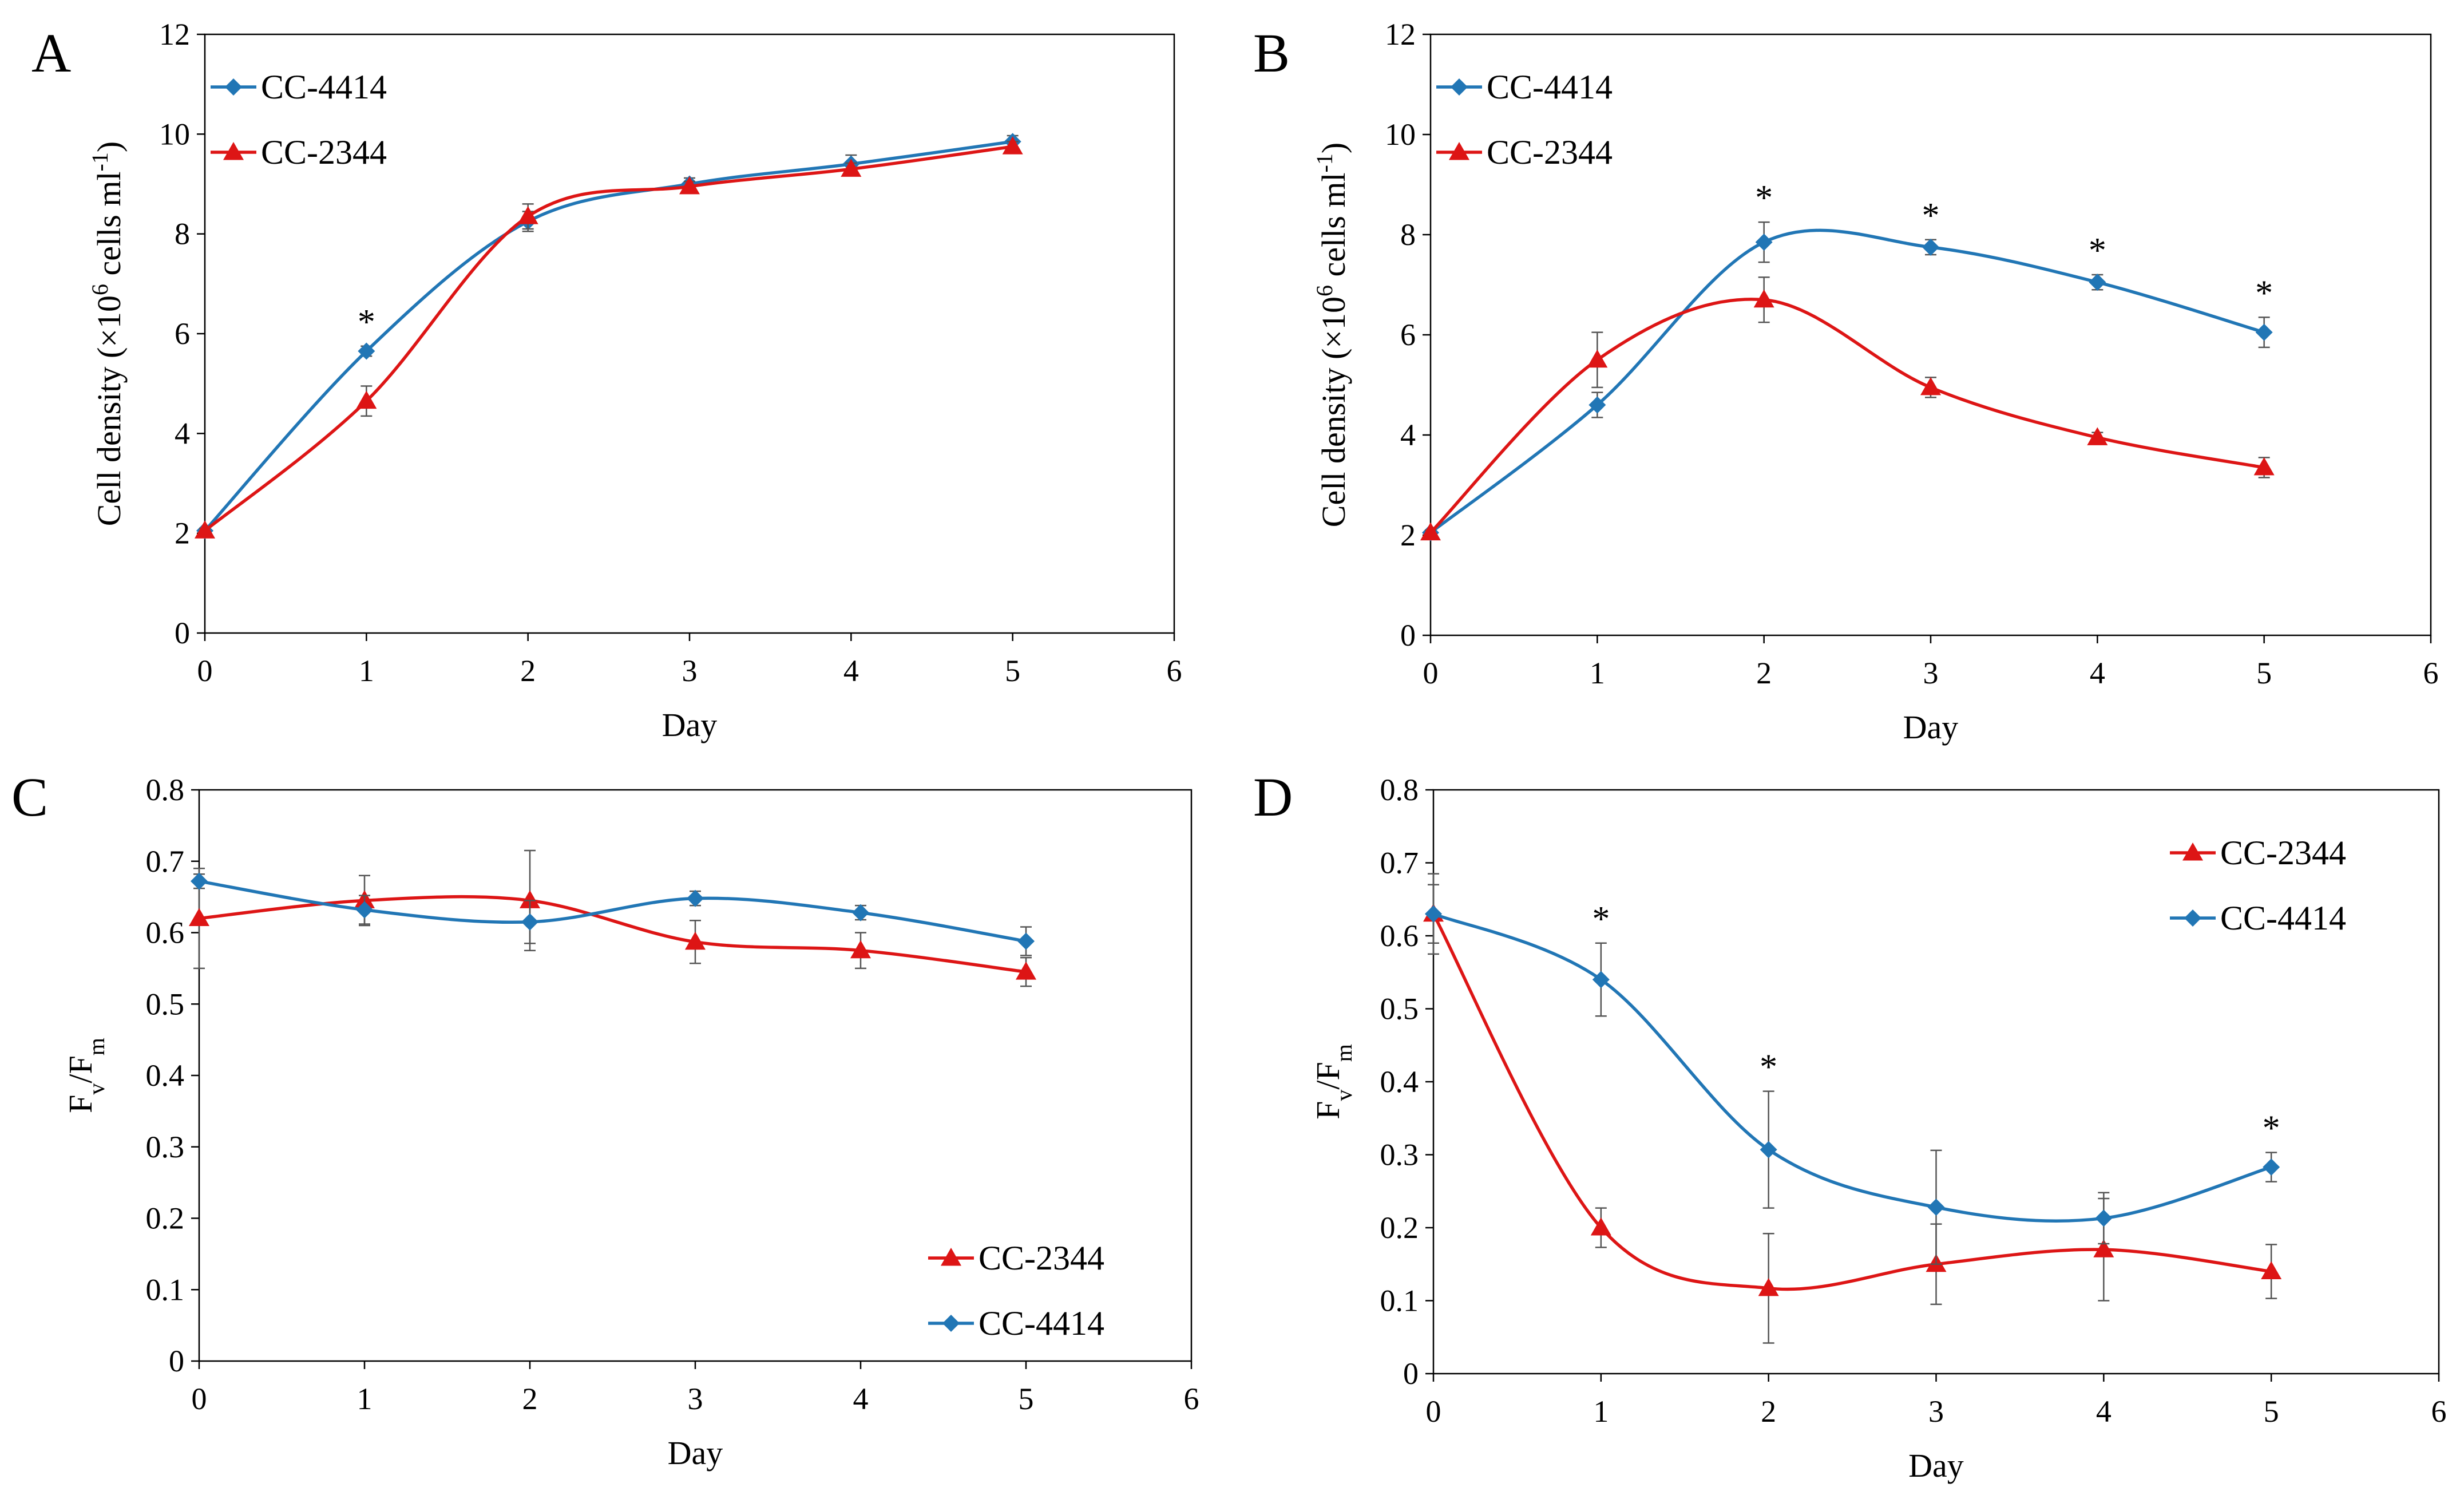 The height and width of the screenshot is (1503, 2464). Describe the element at coordinates (1411, 1373) in the screenshot. I see `y-tick-label: 0` at that location.